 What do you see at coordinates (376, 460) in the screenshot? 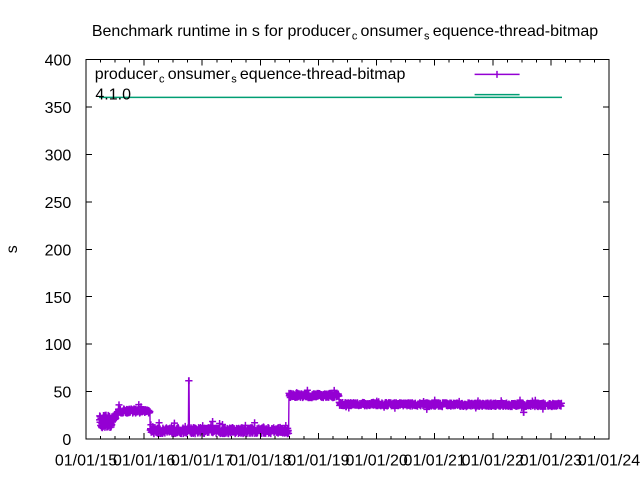
I see `svg-text: 01/01/20` at bounding box center [376, 460].